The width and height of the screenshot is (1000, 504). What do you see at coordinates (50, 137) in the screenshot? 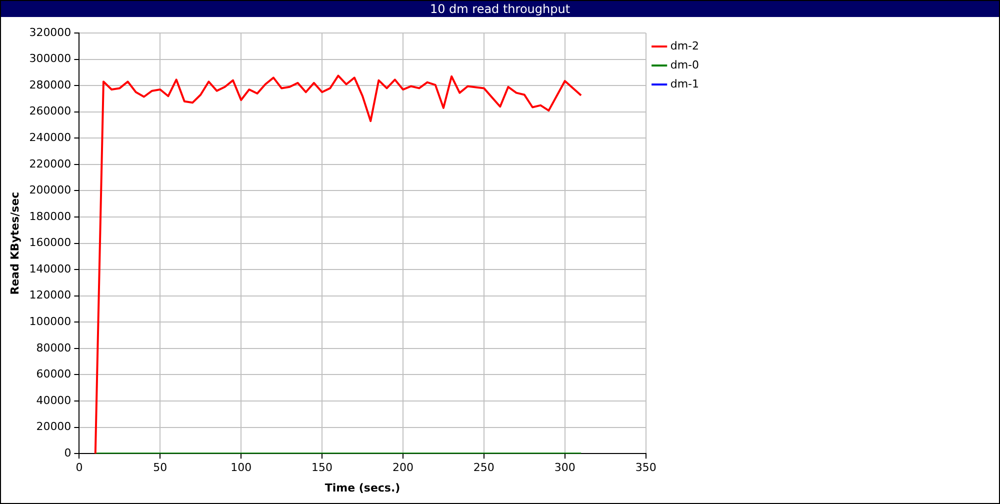
I see `y-tick-label: 240000` at bounding box center [50, 137].